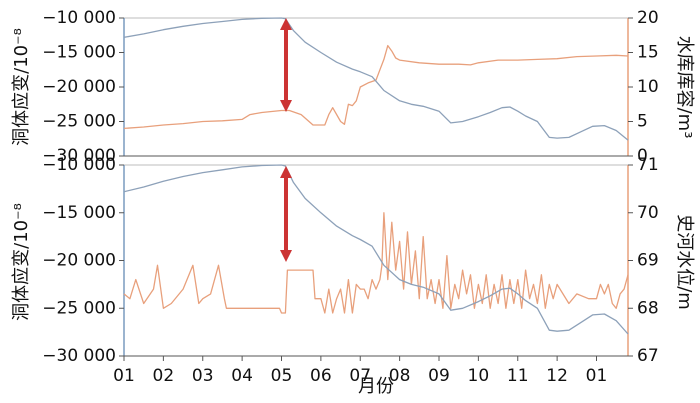 This screenshot has height=403, width=700. Describe the element at coordinates (479, 376) in the screenshot. I see `x-tick-label: 10` at that location.